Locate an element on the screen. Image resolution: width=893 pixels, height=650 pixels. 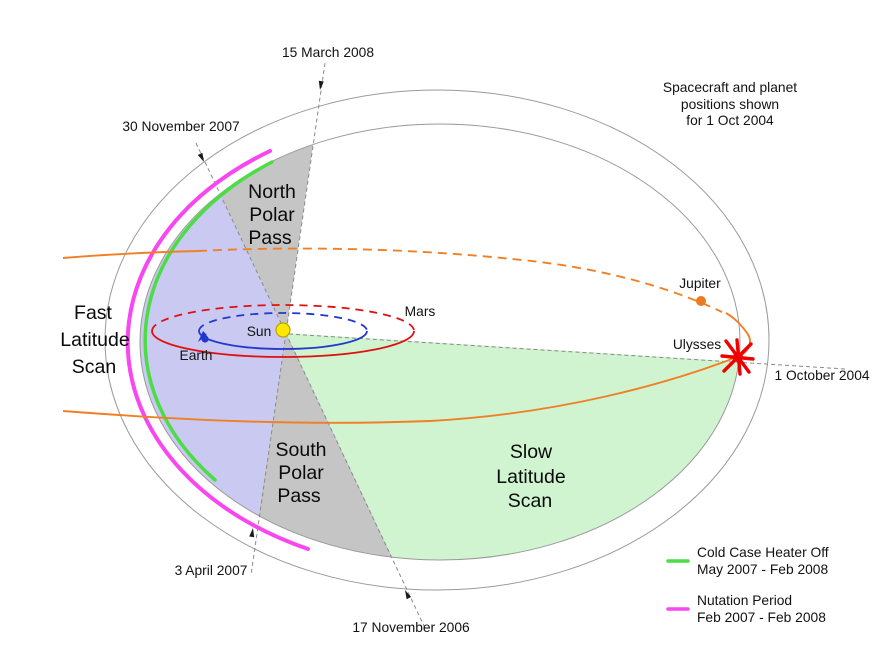
fast-latitude-scan-label: Fast Latitude Scan is located at coordinates (94, 340).